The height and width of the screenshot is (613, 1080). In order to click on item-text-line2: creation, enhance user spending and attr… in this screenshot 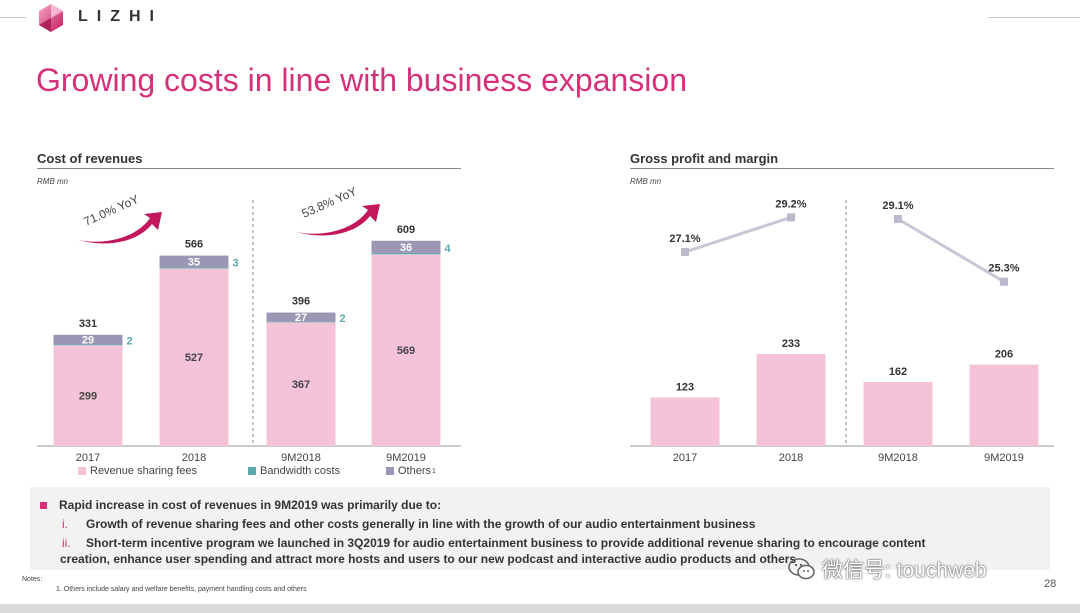, I will do `click(428, 559)`.